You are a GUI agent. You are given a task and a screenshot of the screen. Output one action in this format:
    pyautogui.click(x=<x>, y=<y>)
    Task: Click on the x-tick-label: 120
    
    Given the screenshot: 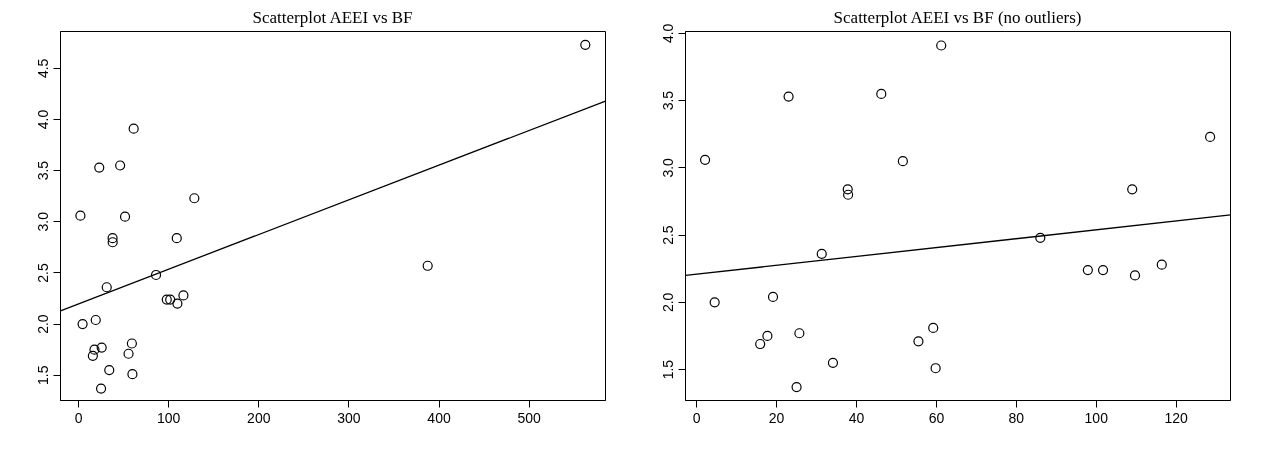 What is the action you would take?
    pyautogui.click(x=1176, y=417)
    